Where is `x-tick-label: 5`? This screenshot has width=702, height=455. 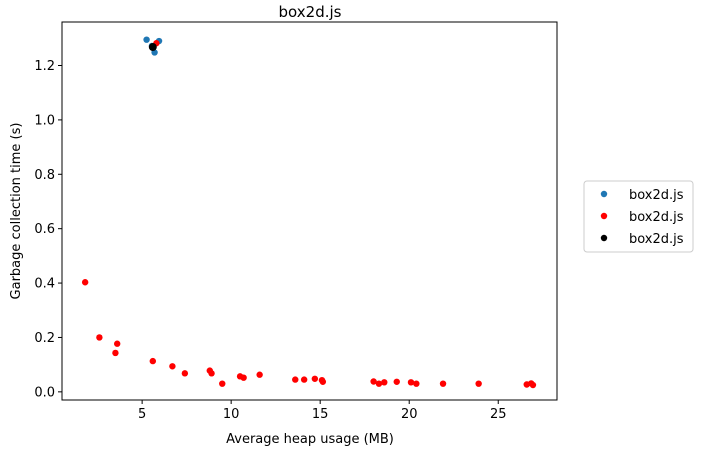
x-tick-label: 5 is located at coordinates (142, 414).